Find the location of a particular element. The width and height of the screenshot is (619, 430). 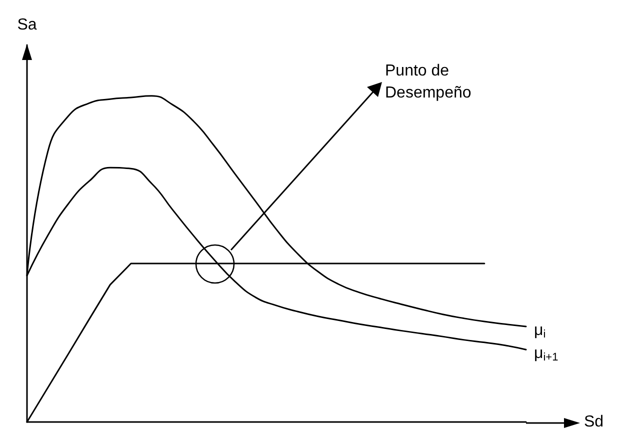

y-axis-title: Sa is located at coordinates (27, 25).